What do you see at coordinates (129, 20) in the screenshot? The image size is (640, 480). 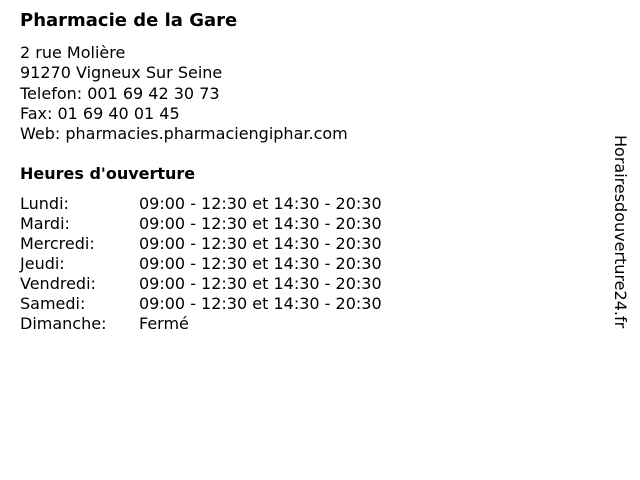 I see `pharmacy-name: Pharmacie de la Gare` at bounding box center [129, 20].